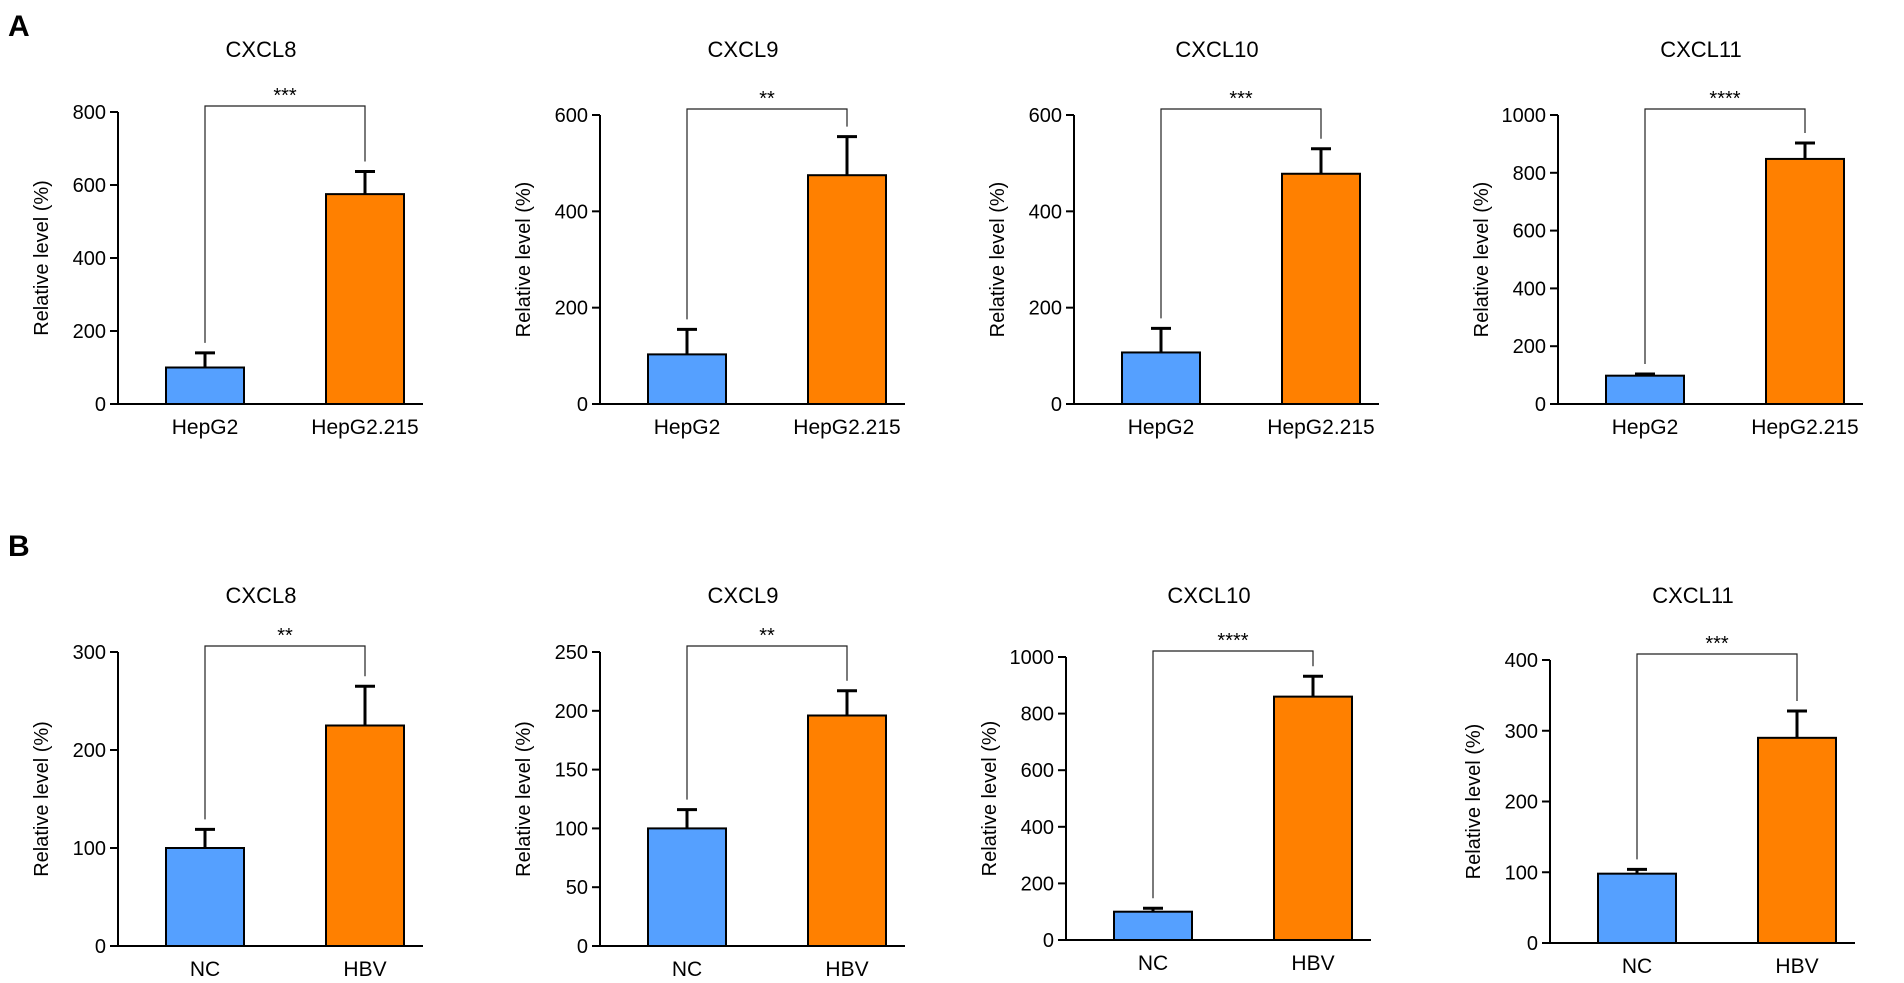  I want to click on panel-label-a: A, so click(19, 26).